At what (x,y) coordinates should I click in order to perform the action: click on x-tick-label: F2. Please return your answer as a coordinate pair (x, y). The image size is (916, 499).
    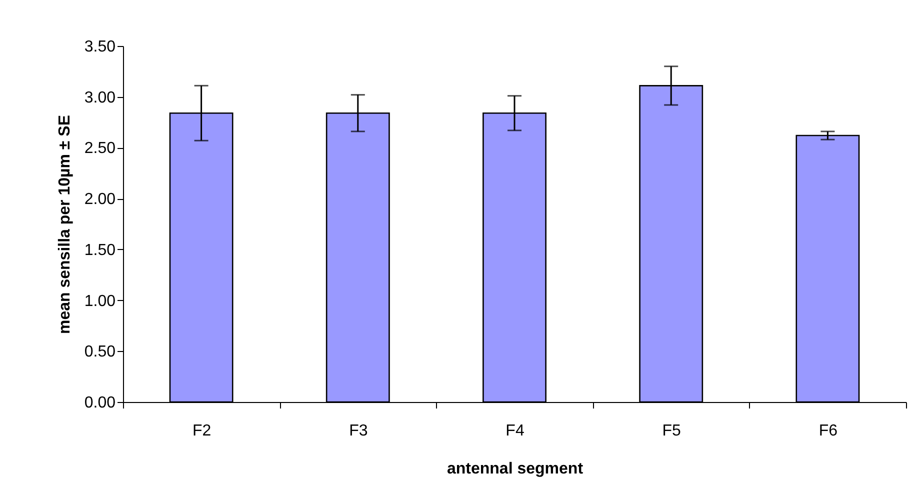
    Looking at the image, I should click on (202, 431).